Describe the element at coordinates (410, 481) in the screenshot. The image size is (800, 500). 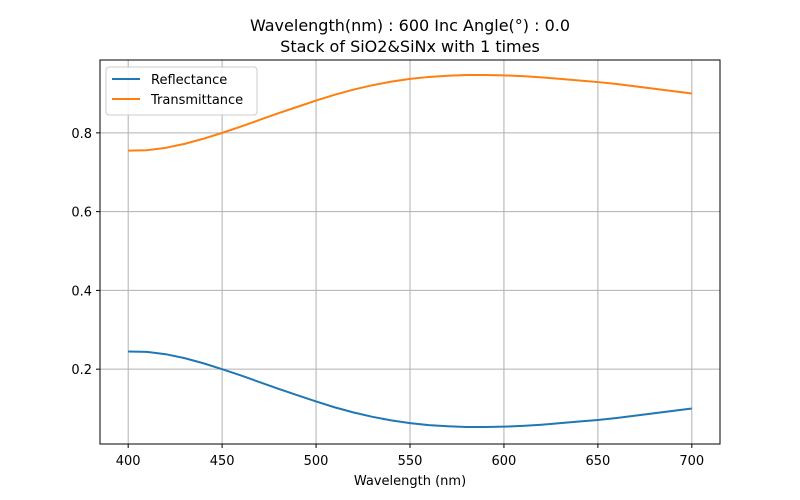
I see `x-axis-label: Wavelength (nm)` at that location.